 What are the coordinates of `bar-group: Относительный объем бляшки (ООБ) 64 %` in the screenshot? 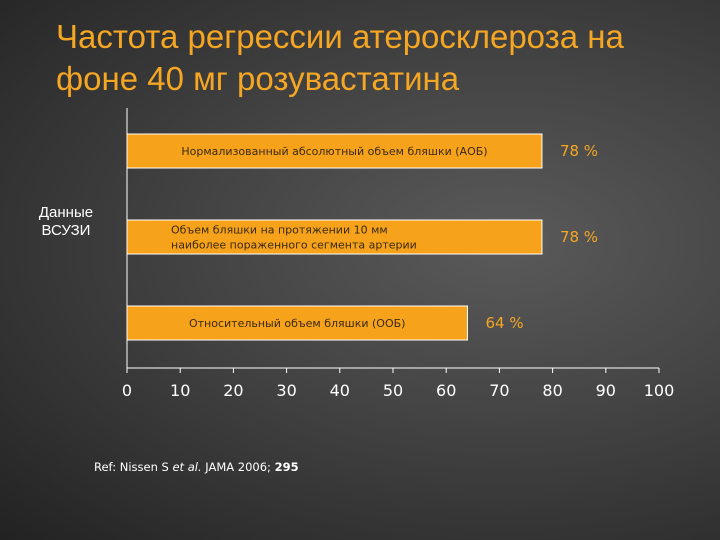 It's located at (325, 323).